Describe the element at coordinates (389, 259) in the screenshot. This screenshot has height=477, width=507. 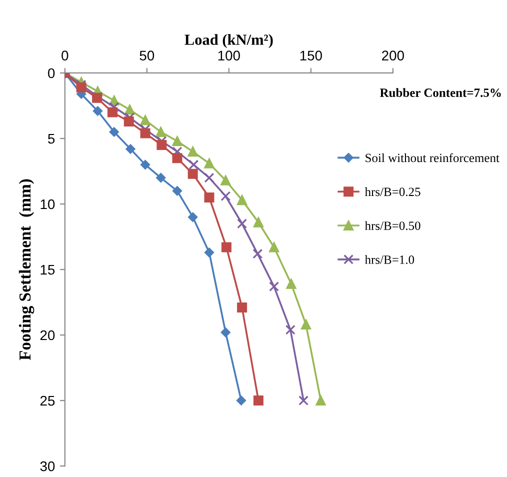
I see `legend-label: hrs/B=1.0` at that location.